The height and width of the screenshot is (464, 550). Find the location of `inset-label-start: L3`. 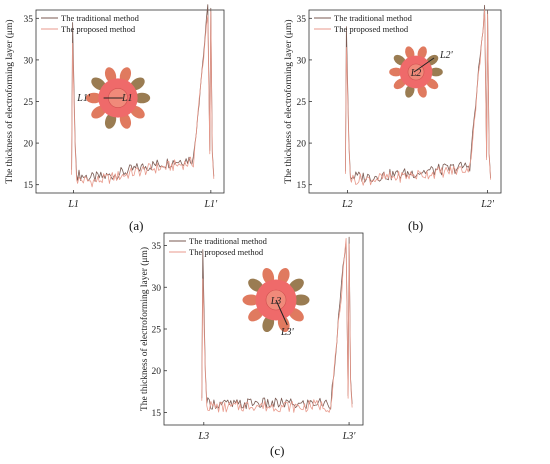

inset-label-start: L3 is located at coordinates (276, 301).